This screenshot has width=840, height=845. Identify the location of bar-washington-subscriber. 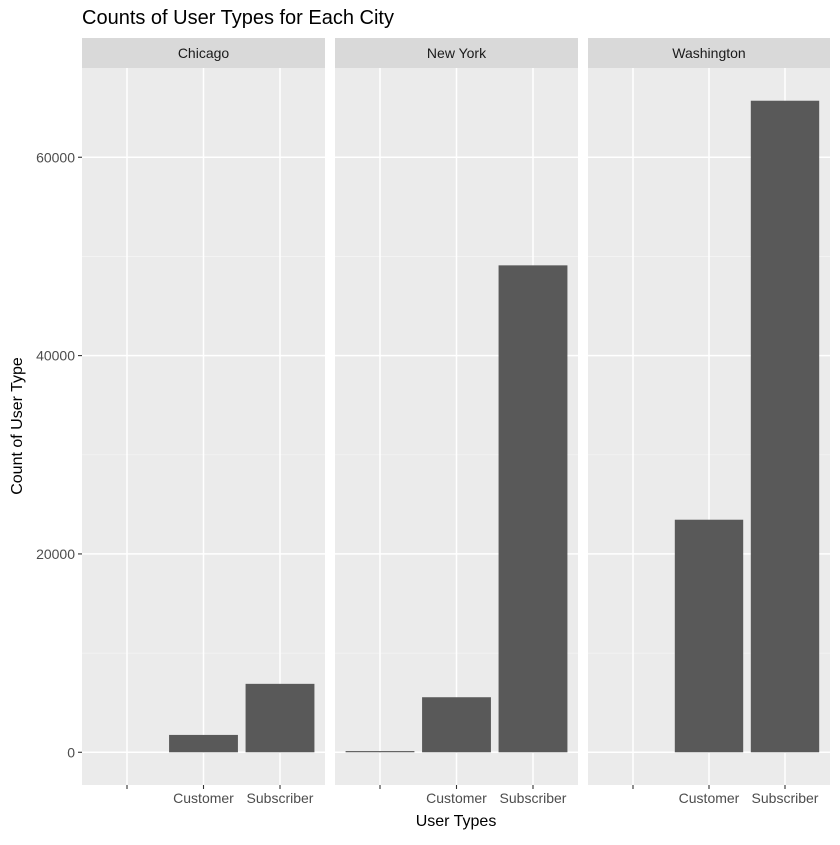
(785, 426).